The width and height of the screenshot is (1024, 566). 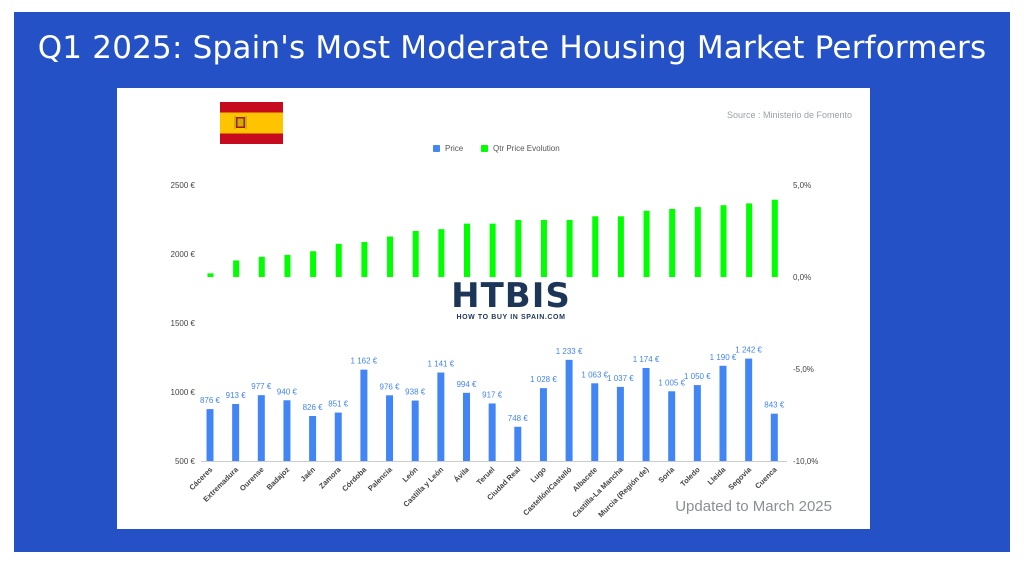 What do you see at coordinates (410, 474) in the screenshot?
I see `x-tick-label: León` at bounding box center [410, 474].